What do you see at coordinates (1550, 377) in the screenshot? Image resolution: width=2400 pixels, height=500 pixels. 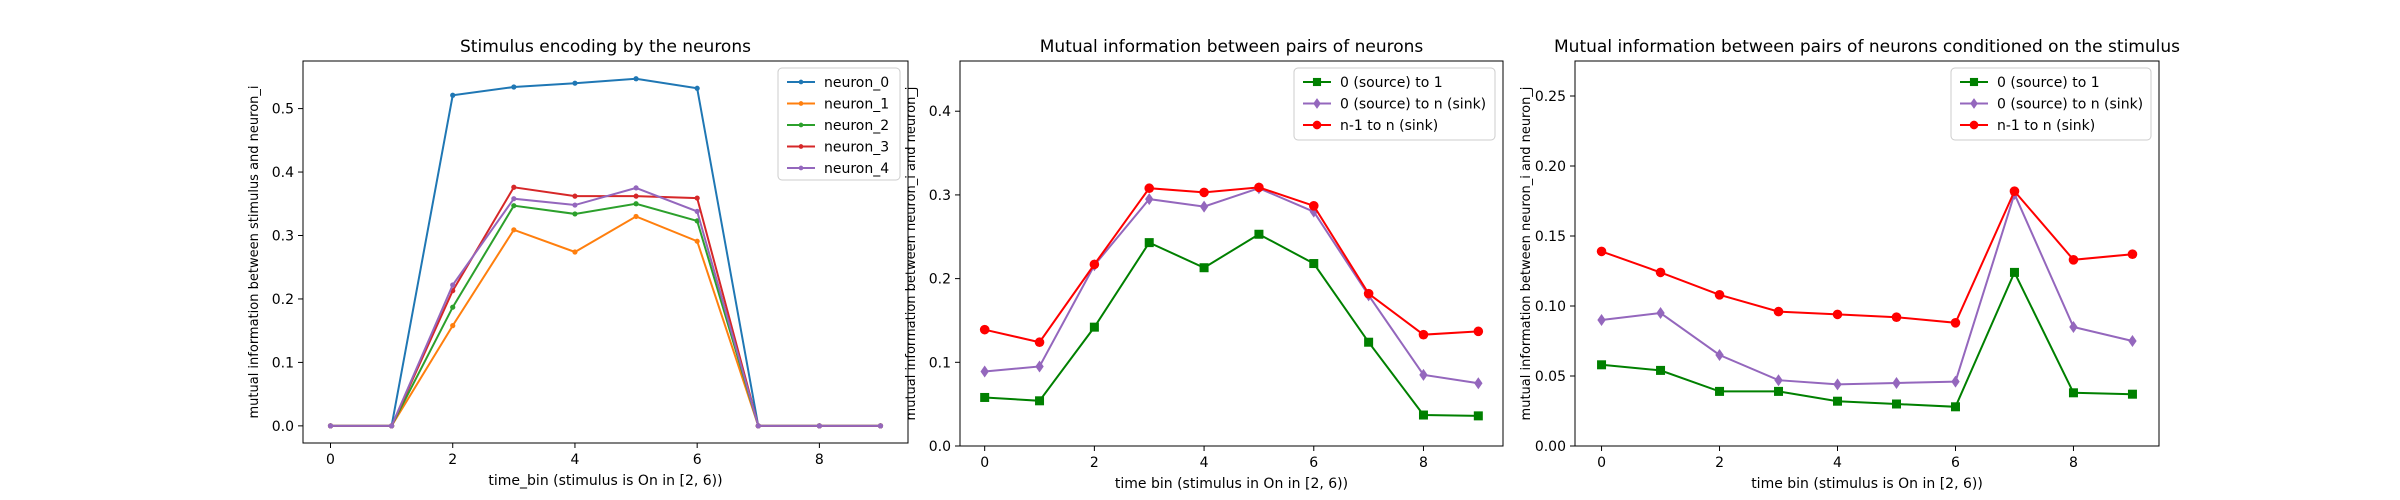 I see `y-tick-label: 0.05` at bounding box center [1550, 377].